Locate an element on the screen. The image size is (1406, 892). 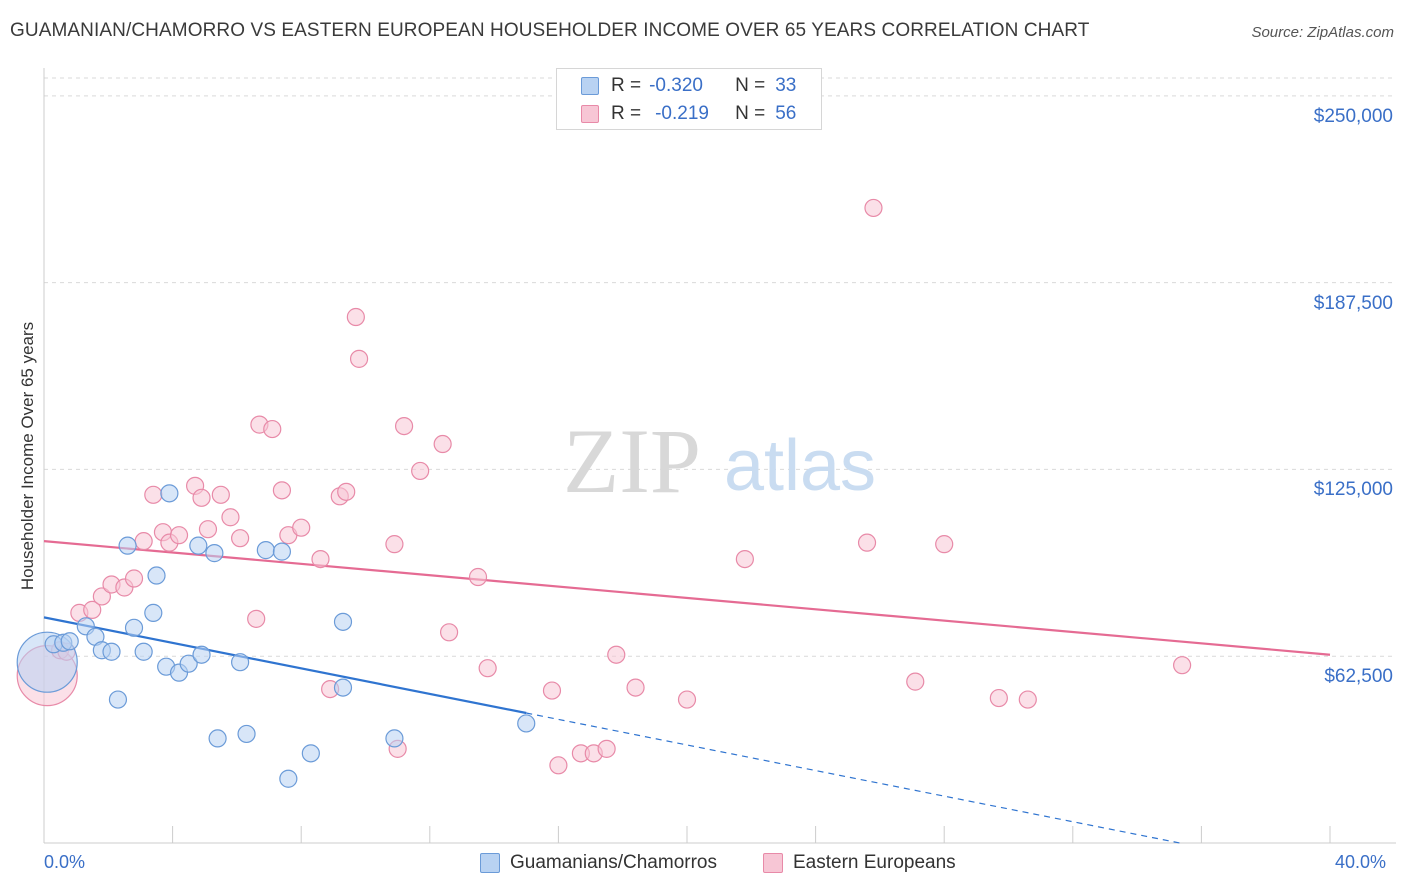
y-tick-label: $62,500 is located at coordinates (1358, 677).